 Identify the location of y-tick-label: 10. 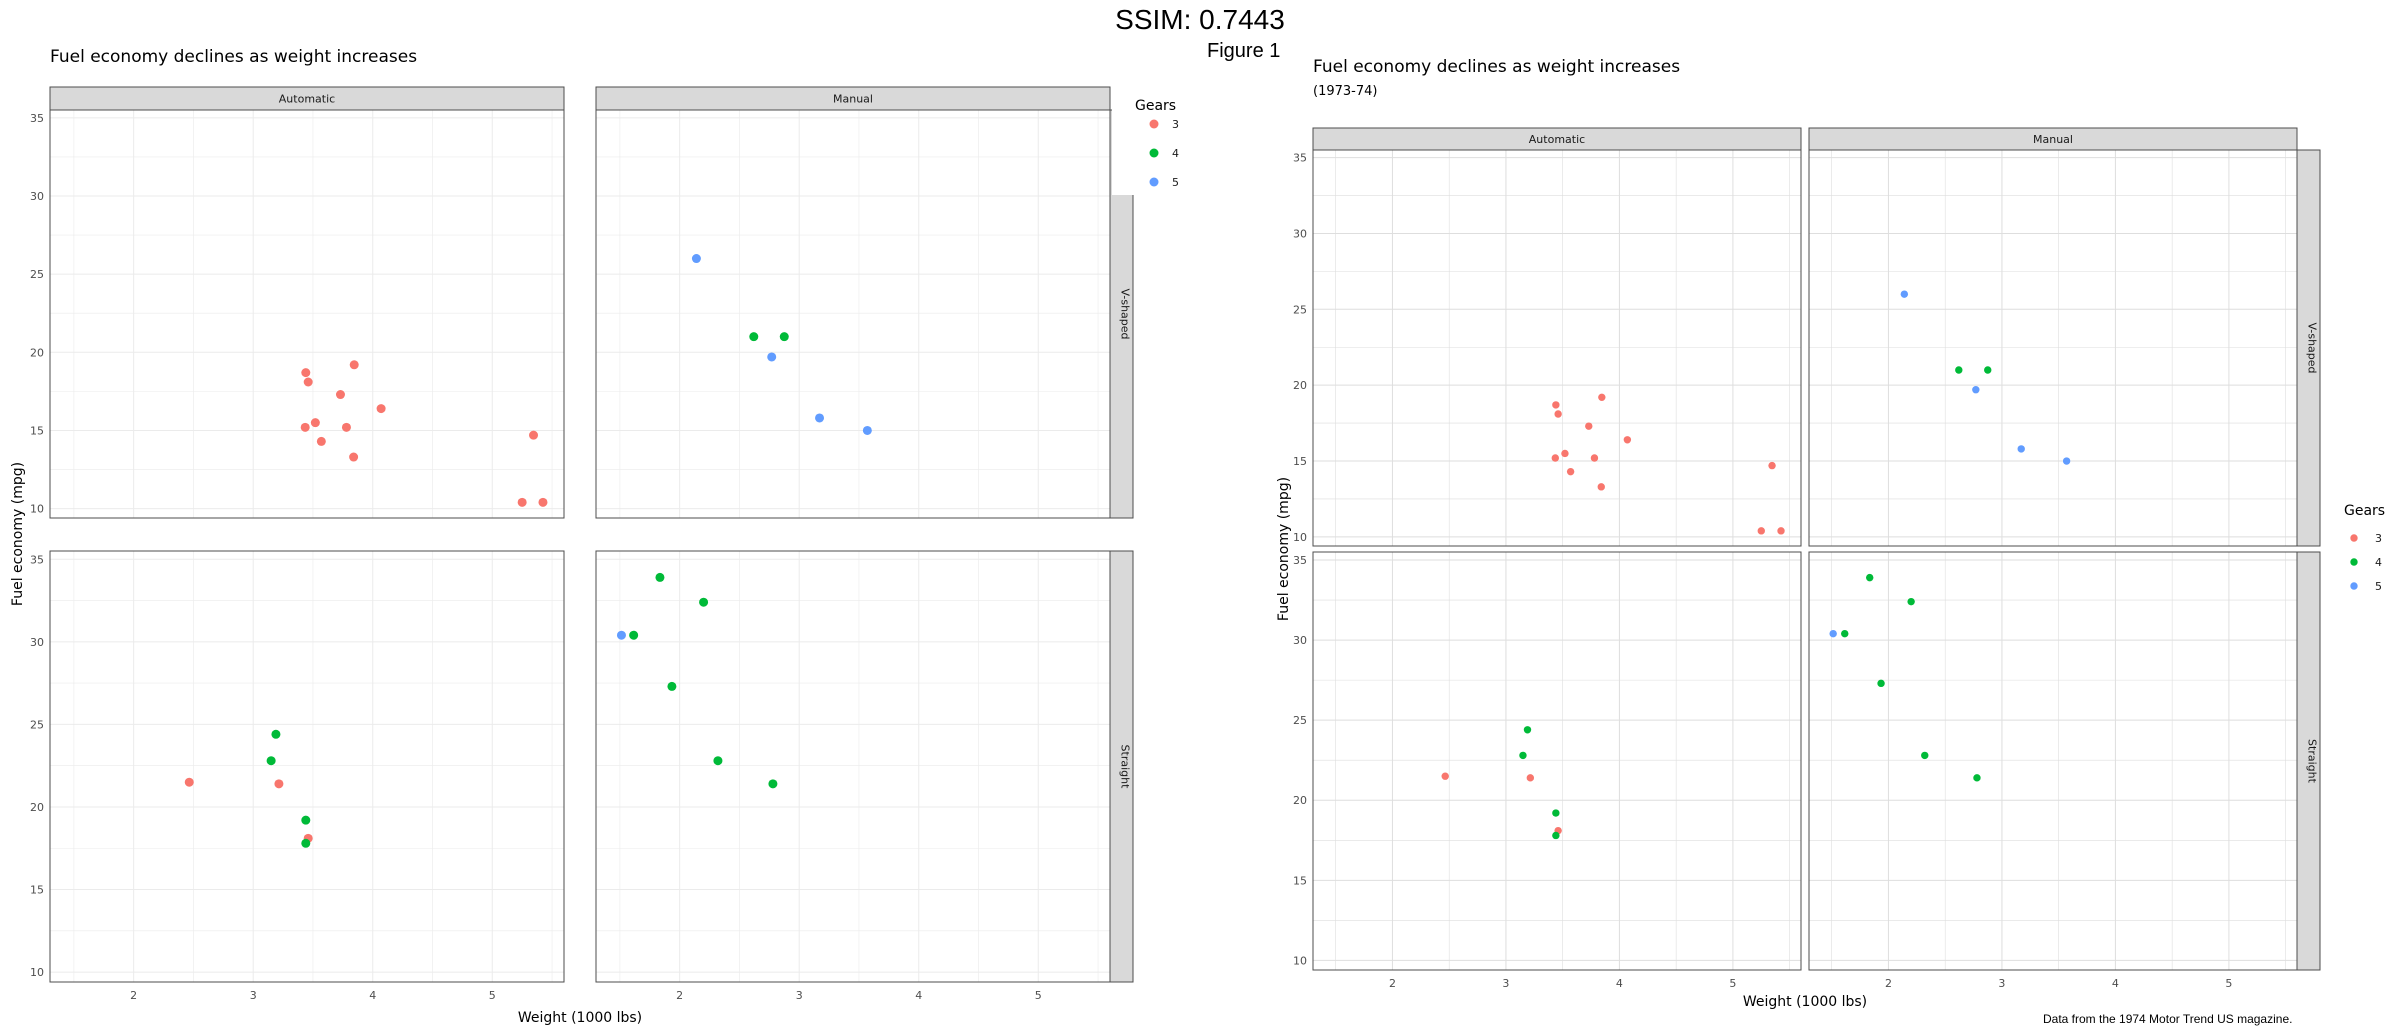
(37, 509).